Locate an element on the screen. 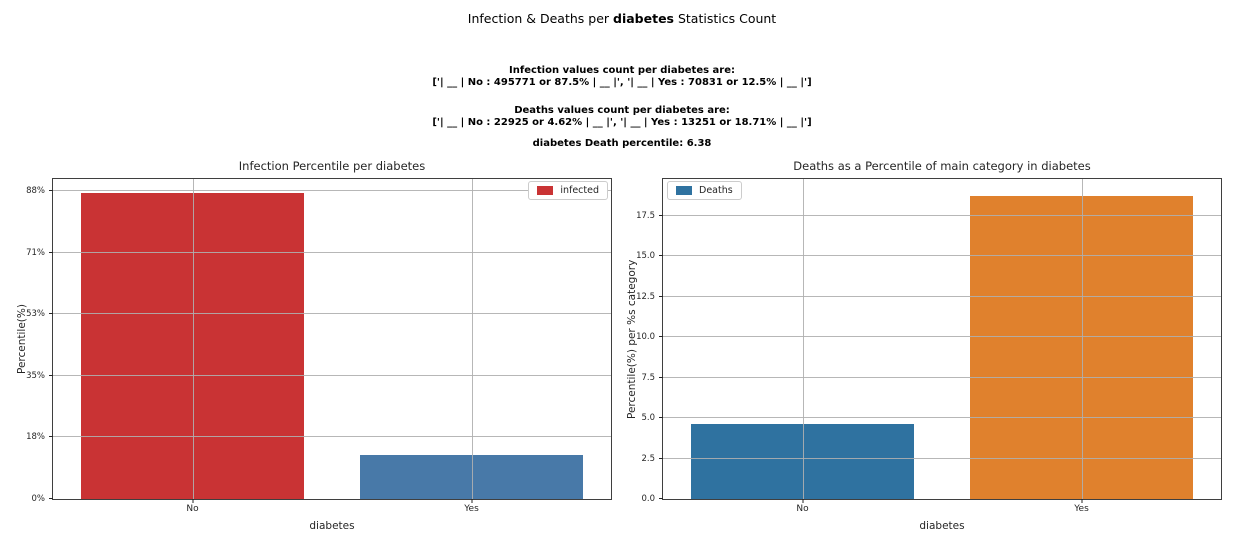  y-tick-label: 88% is located at coordinates (35, 190).